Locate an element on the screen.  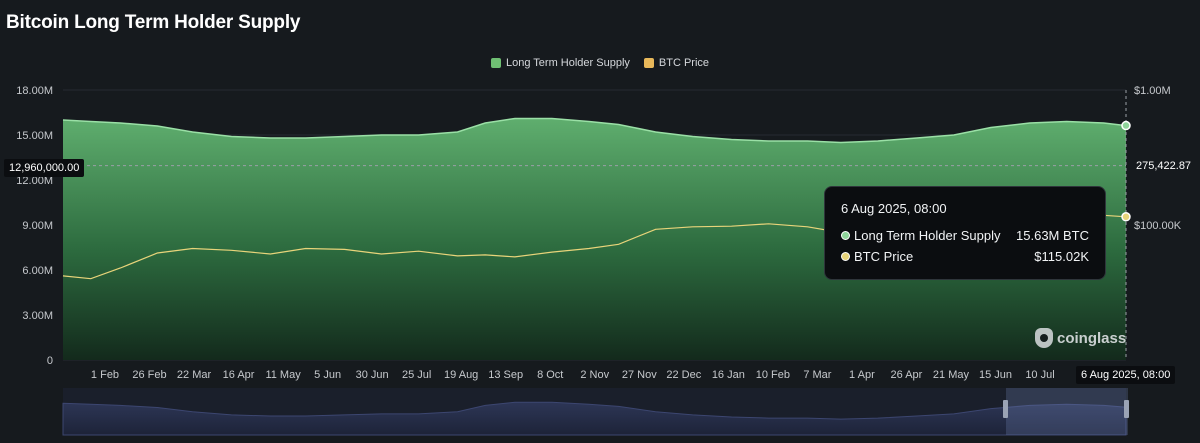
navigator-handle-left is located at coordinates (1005, 409).